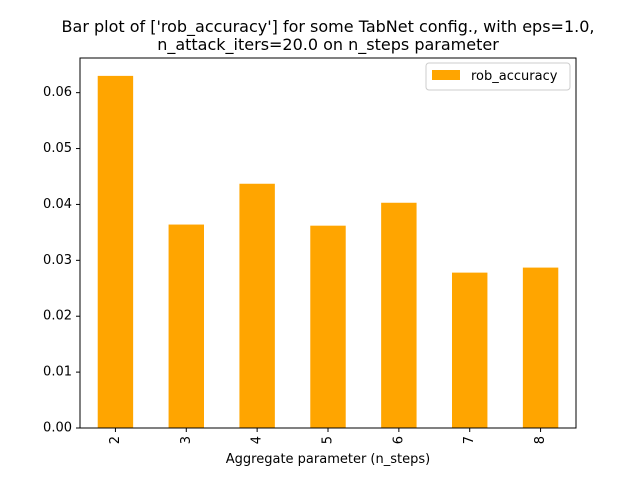 This screenshot has height=480, width=640. Describe the element at coordinates (115, 440) in the screenshot. I see `x-tick-label-2: 2` at that location.